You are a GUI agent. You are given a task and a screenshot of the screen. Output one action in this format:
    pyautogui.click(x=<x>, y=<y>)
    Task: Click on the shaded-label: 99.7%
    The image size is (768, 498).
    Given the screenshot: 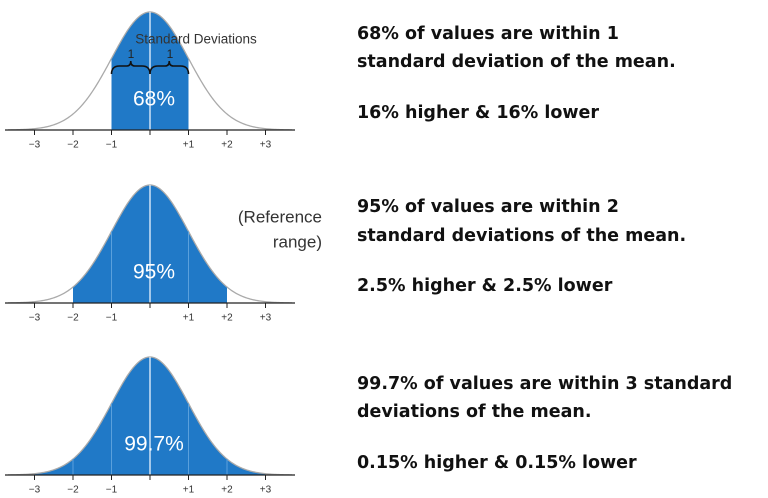 What is the action you would take?
    pyautogui.click(x=154, y=444)
    